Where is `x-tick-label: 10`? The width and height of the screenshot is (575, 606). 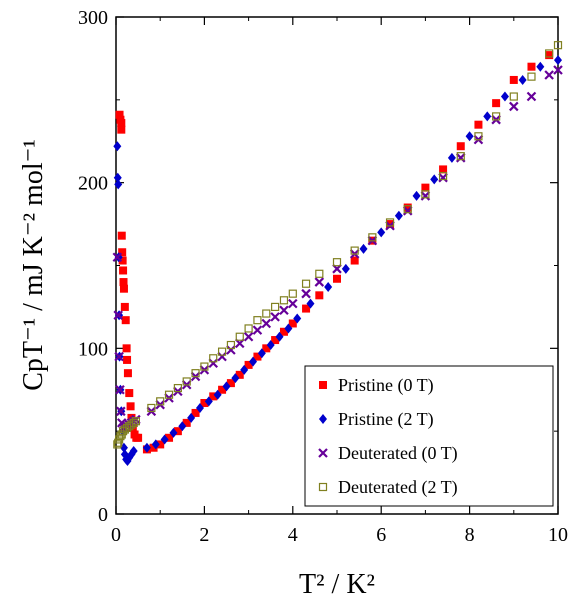
x-tick-label: 10 is located at coordinates (558, 535).